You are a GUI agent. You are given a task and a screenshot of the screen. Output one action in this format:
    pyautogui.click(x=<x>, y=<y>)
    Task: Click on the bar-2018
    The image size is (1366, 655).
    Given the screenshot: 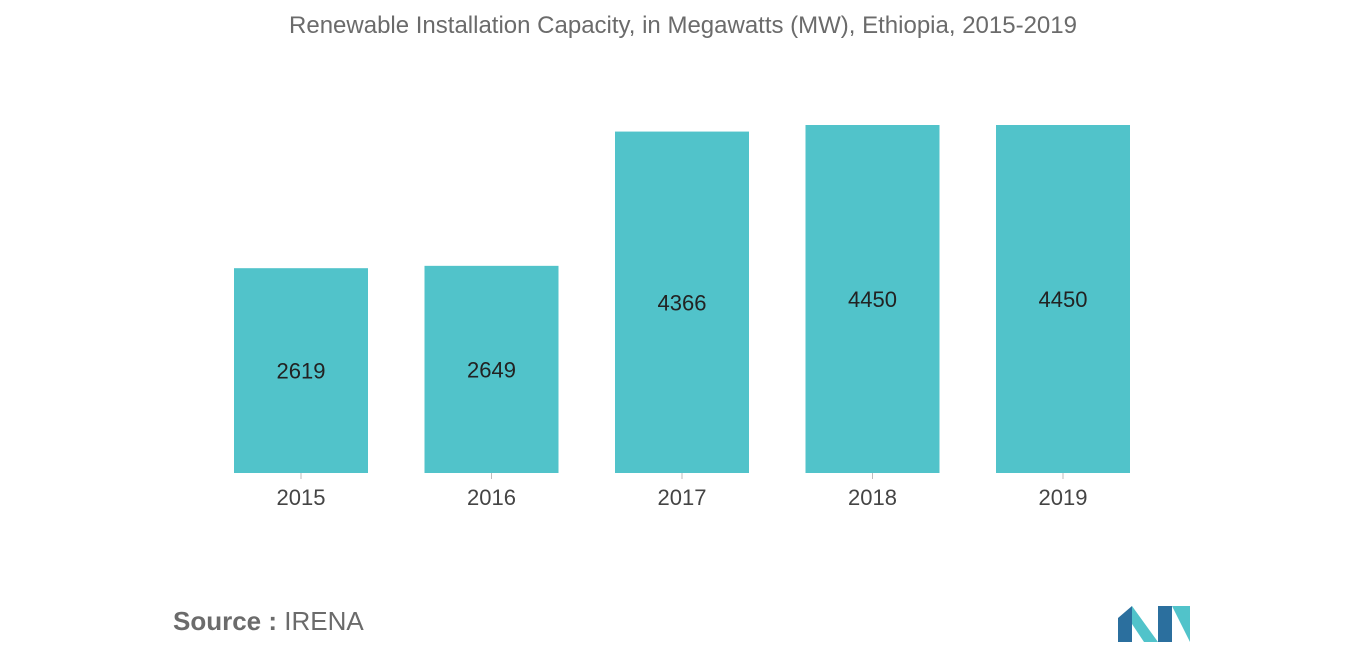 What is the action you would take?
    pyautogui.click(x=872, y=299)
    